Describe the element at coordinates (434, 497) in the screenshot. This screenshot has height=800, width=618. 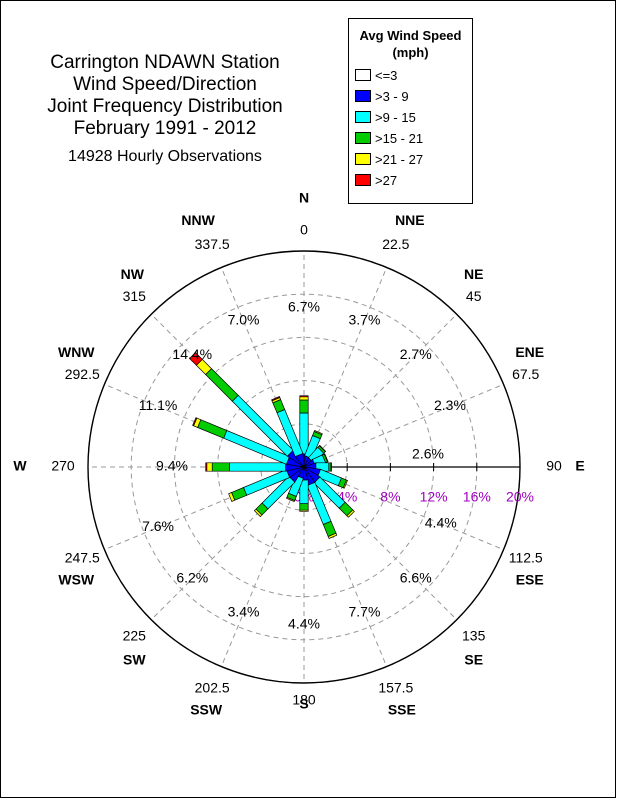
I see `radial-axis-label: 12%` at that location.